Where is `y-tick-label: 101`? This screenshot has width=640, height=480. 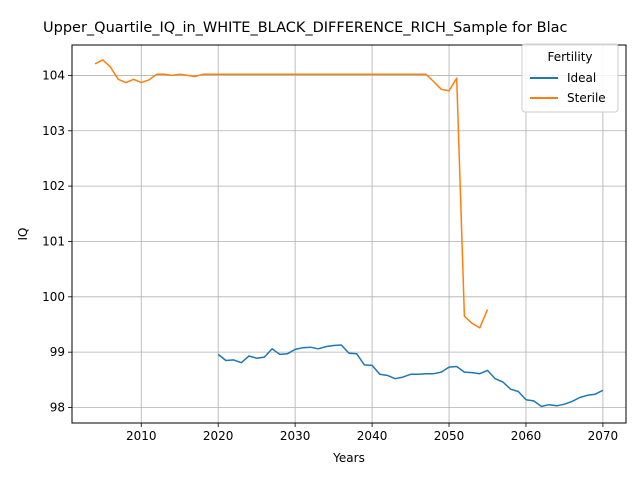 y-tick-label: 101 is located at coordinates (53, 241).